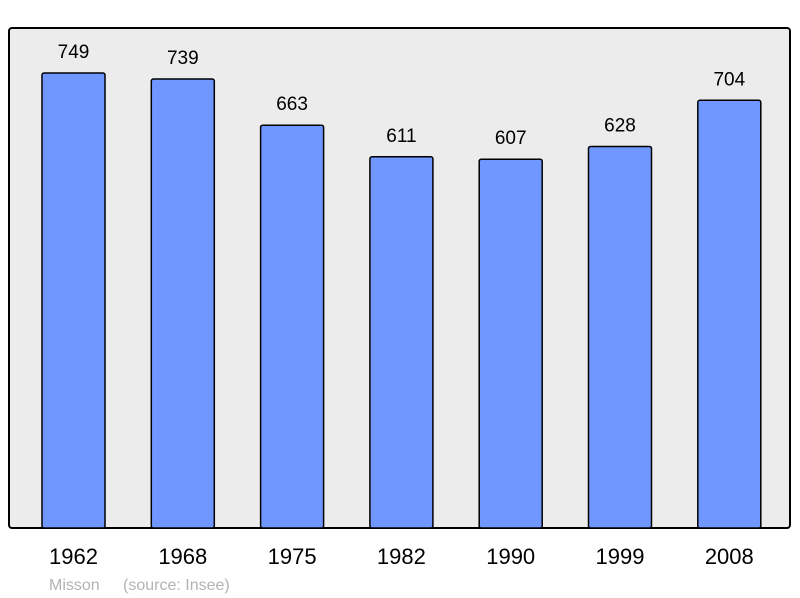 The height and width of the screenshot is (598, 800). I want to click on x-tick-label: 2008, so click(729, 556).